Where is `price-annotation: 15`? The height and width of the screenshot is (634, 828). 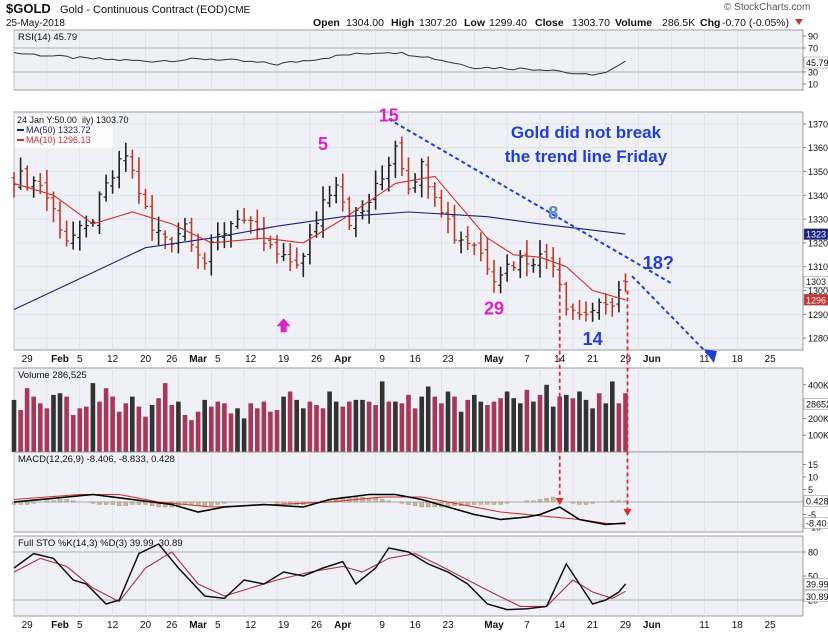
price-annotation: 15 is located at coordinates (389, 116).